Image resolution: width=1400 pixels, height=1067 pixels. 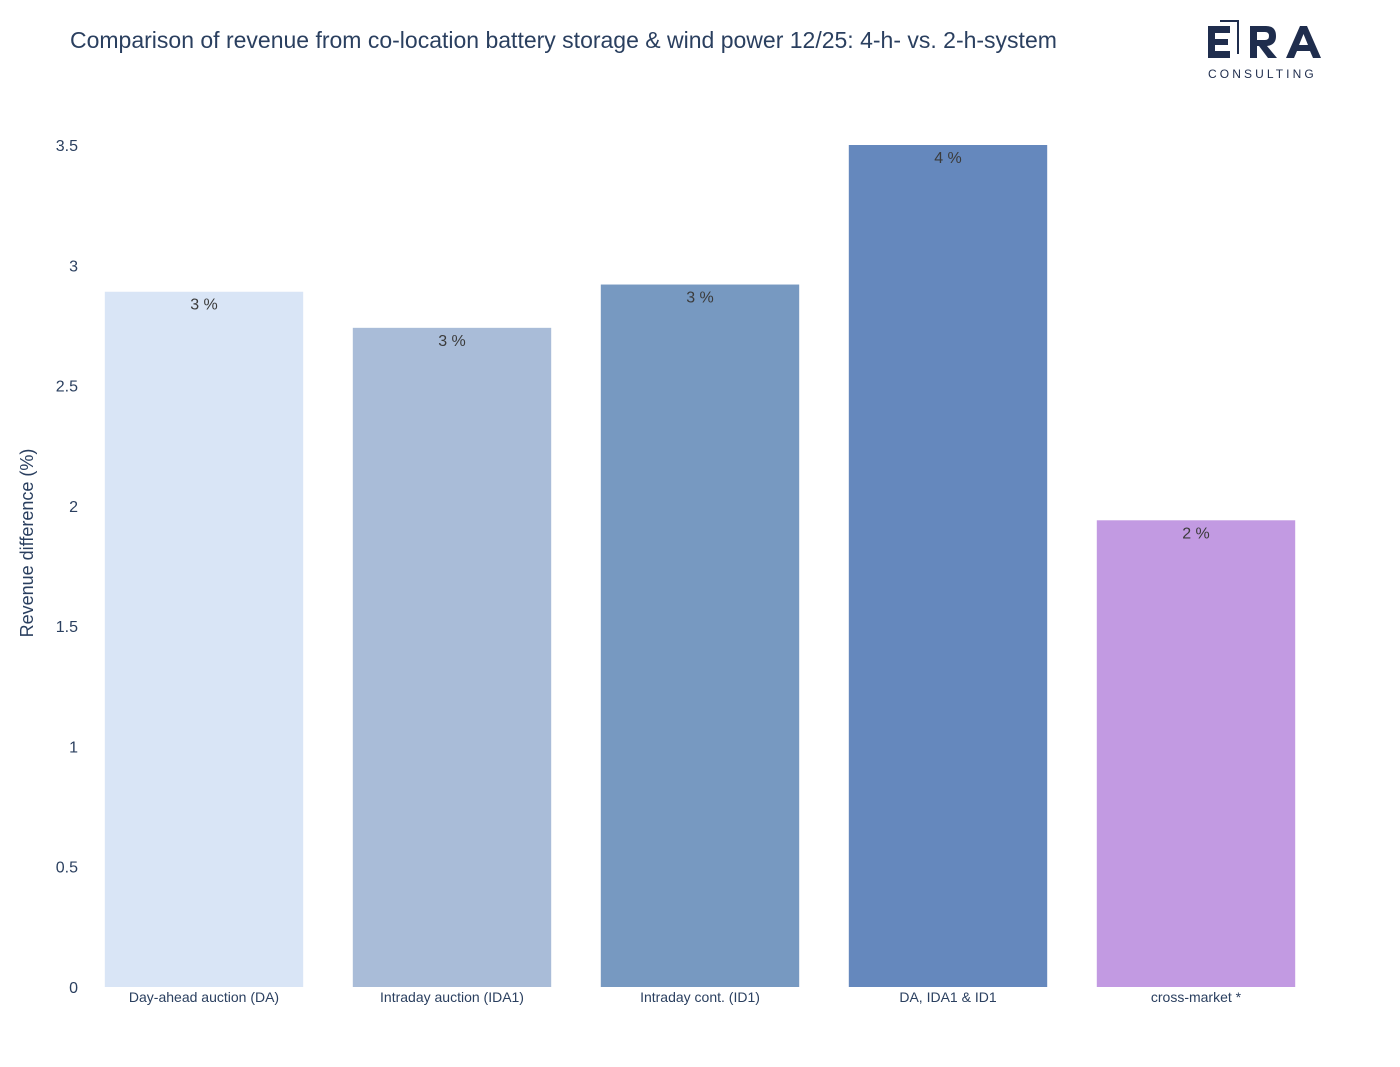 I want to click on x-tick-label: cross-market *, so click(x=1196, y=997).